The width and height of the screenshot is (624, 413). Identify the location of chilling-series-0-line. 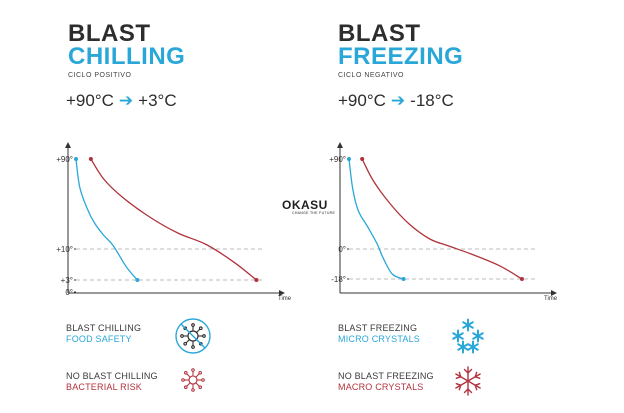
(106, 219).